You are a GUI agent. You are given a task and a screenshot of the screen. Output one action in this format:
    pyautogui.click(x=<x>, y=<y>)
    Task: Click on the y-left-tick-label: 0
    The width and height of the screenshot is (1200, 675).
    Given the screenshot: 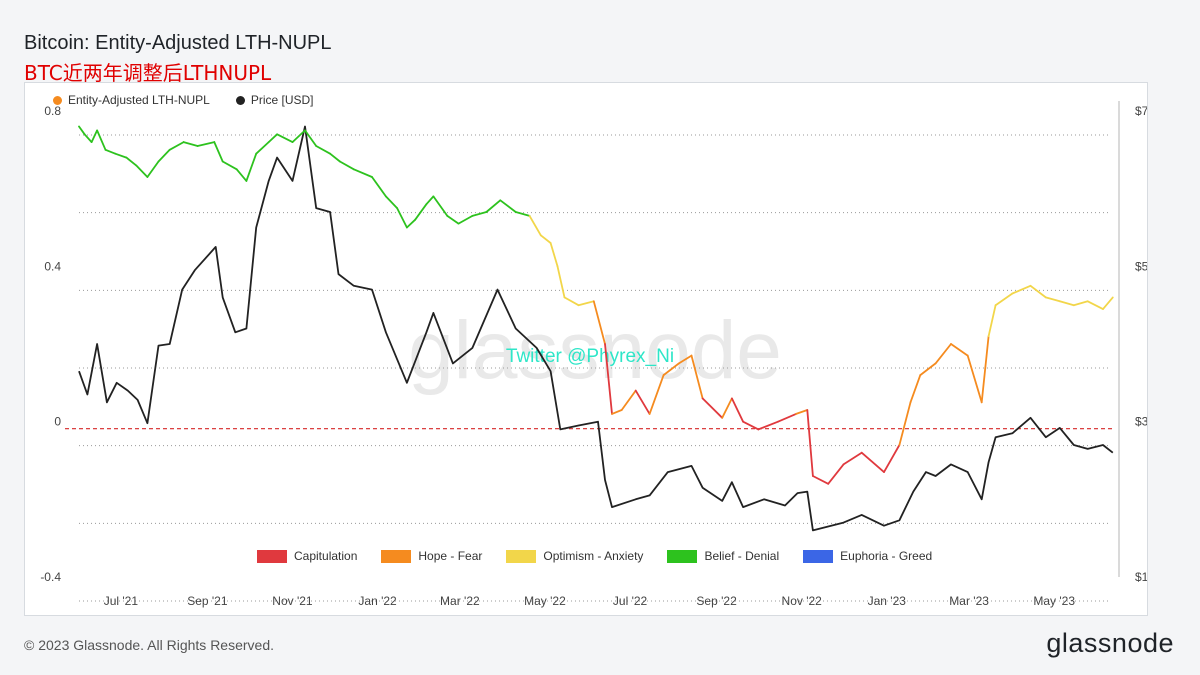 What is the action you would take?
    pyautogui.click(x=57, y=422)
    